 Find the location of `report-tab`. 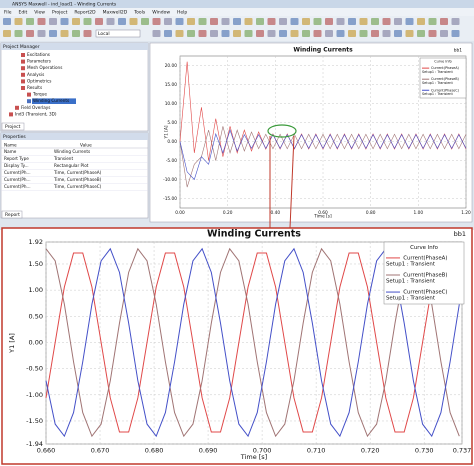

report-tab is located at coordinates (12, 214).